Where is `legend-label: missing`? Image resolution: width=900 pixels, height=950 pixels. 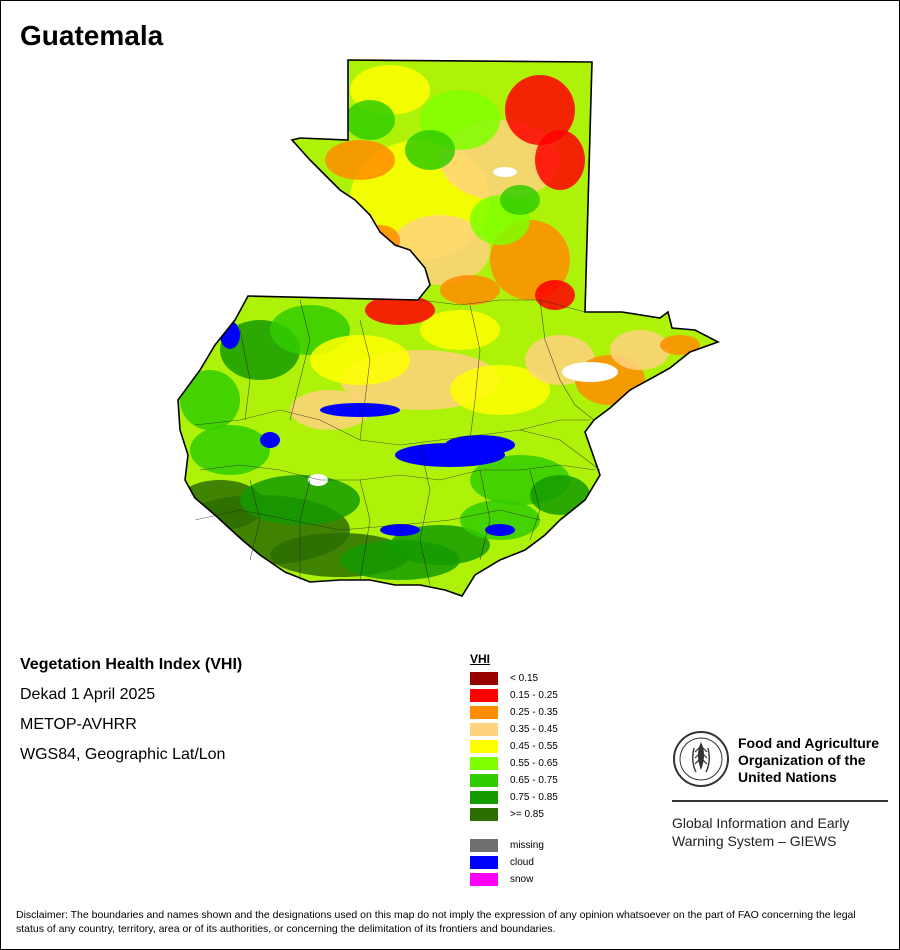
legend-label: missing is located at coordinates (527, 845).